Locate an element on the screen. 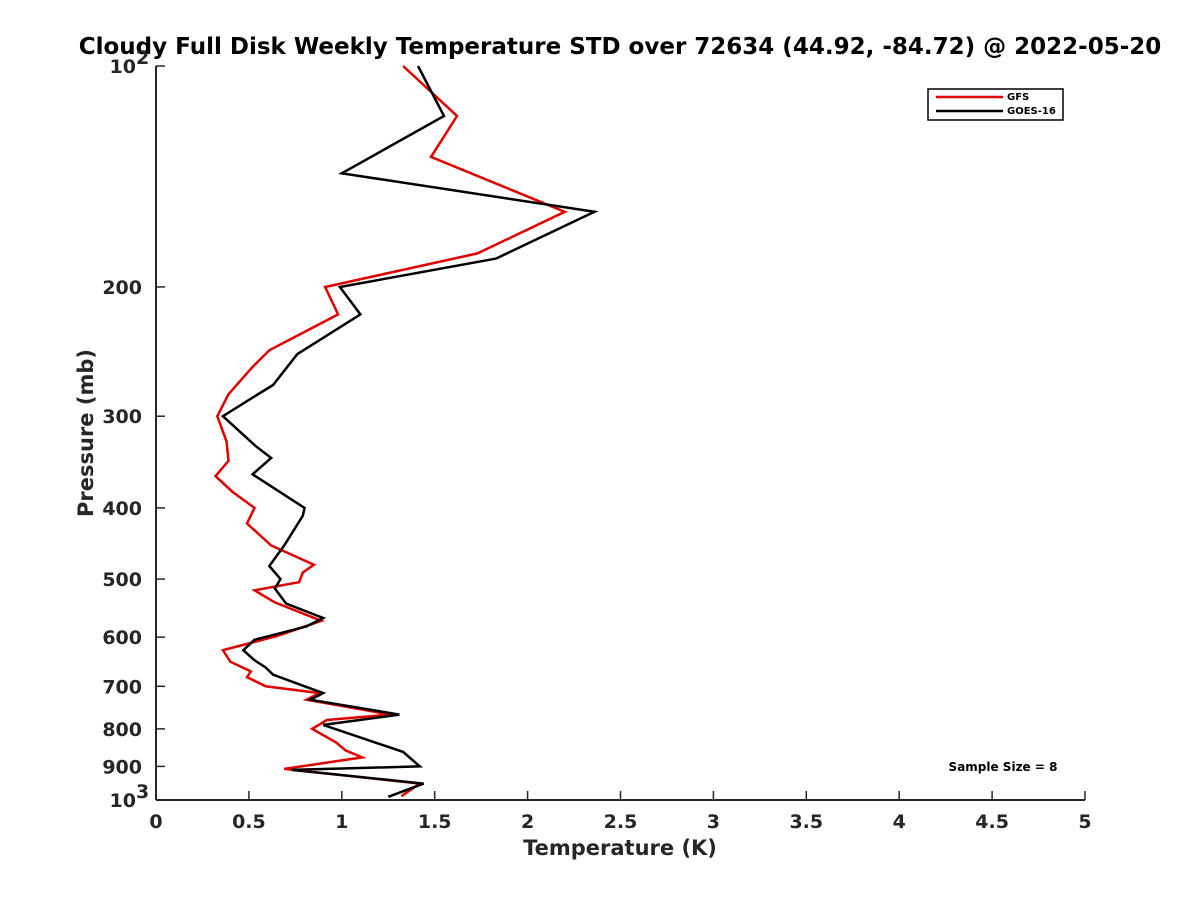 This screenshot has height=900, width=1200. y-axis-title: Pressure (mb) is located at coordinates (86, 433).